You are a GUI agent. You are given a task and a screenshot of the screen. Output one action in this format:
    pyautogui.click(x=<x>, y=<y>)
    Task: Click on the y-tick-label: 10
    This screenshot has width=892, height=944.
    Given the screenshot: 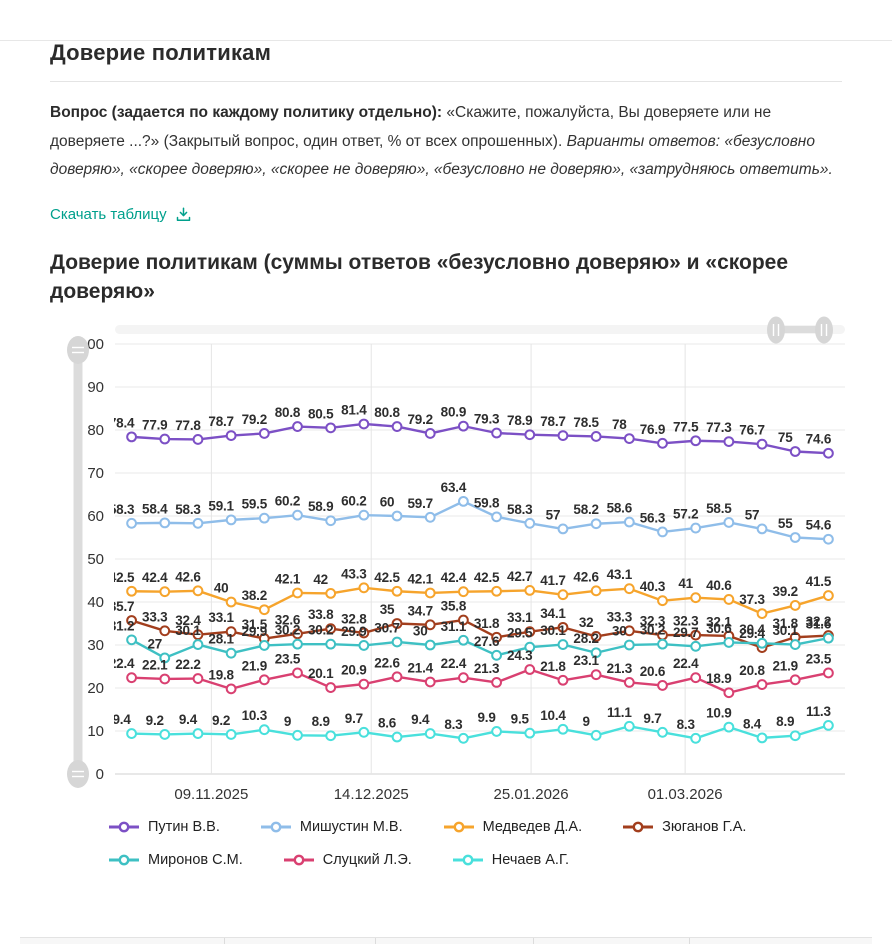 What is the action you would take?
    pyautogui.click(x=95, y=731)
    